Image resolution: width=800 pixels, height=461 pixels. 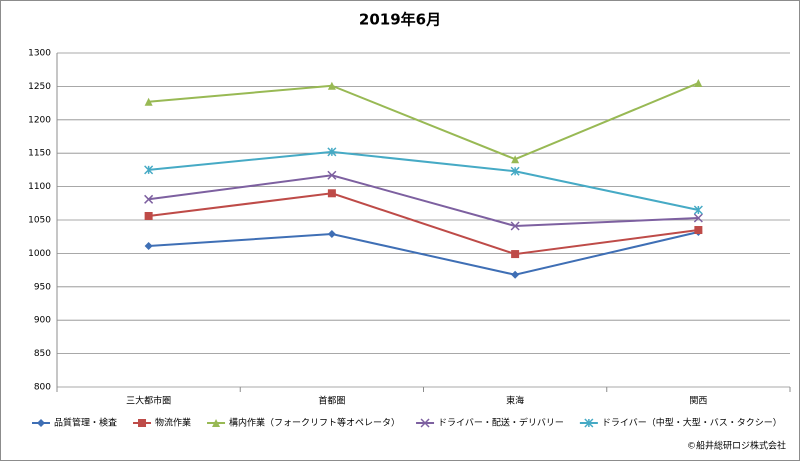 I want to click on y-tick-label: 1300, so click(x=39, y=54).